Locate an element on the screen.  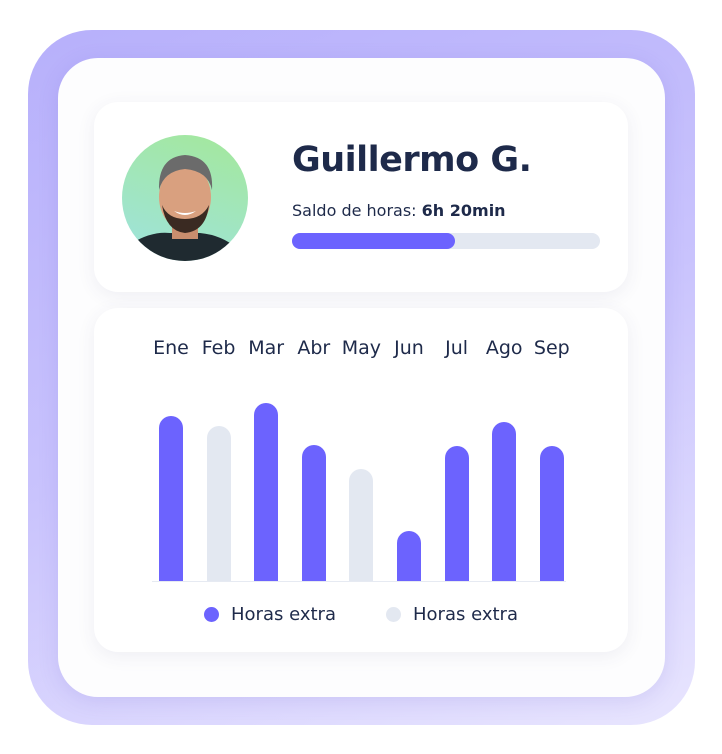
user-name: Guillermo G. is located at coordinates (412, 160).